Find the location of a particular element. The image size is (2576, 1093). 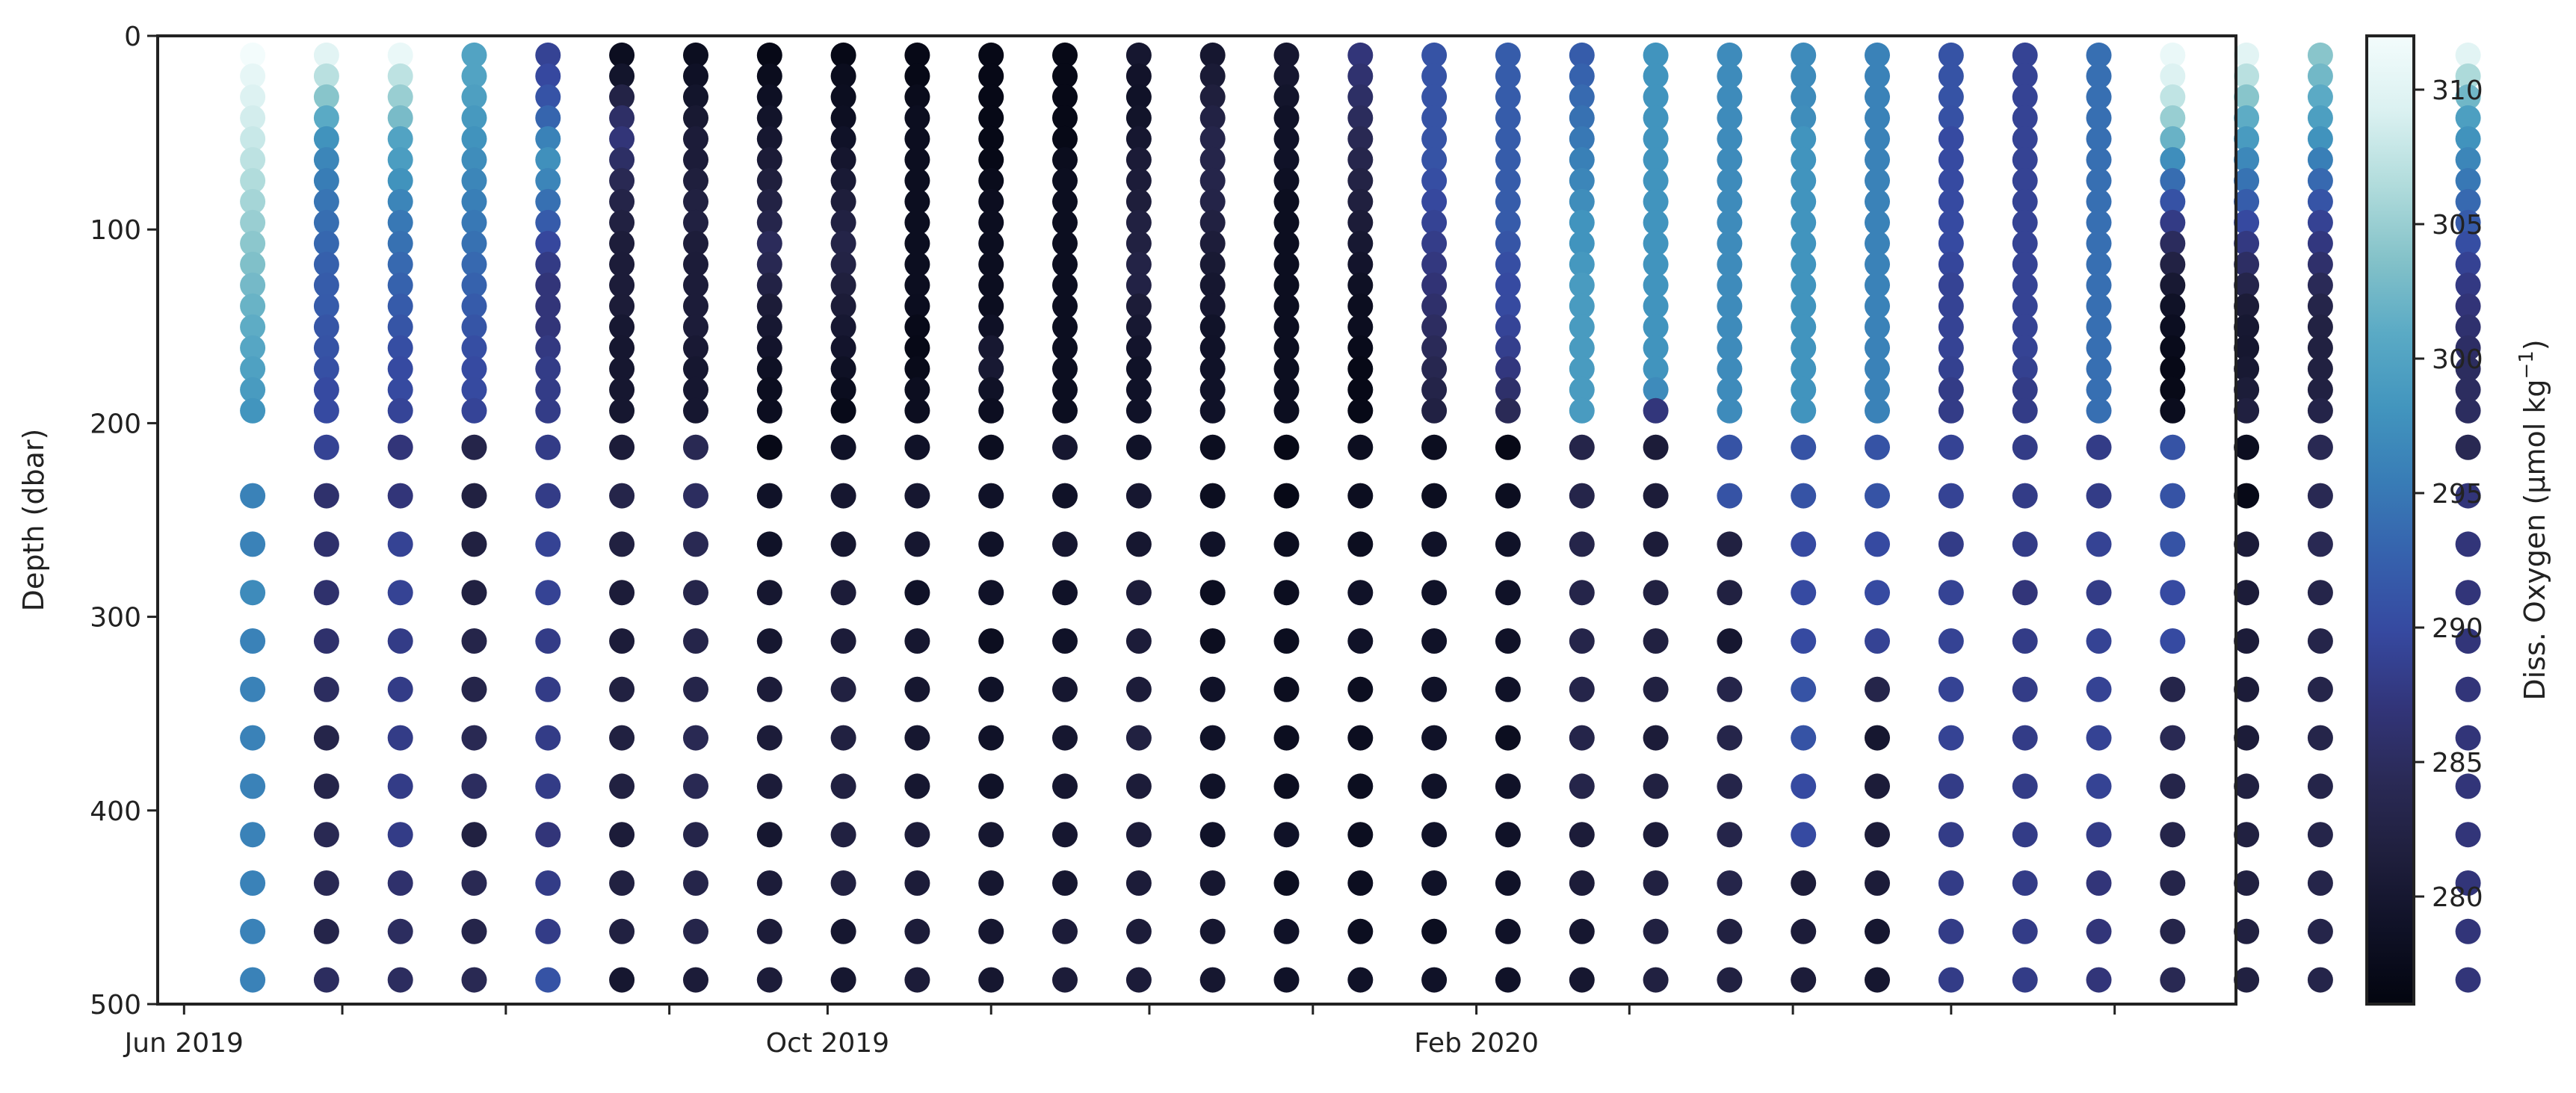

colorbar-tick-label: 290 is located at coordinates (2458, 628).